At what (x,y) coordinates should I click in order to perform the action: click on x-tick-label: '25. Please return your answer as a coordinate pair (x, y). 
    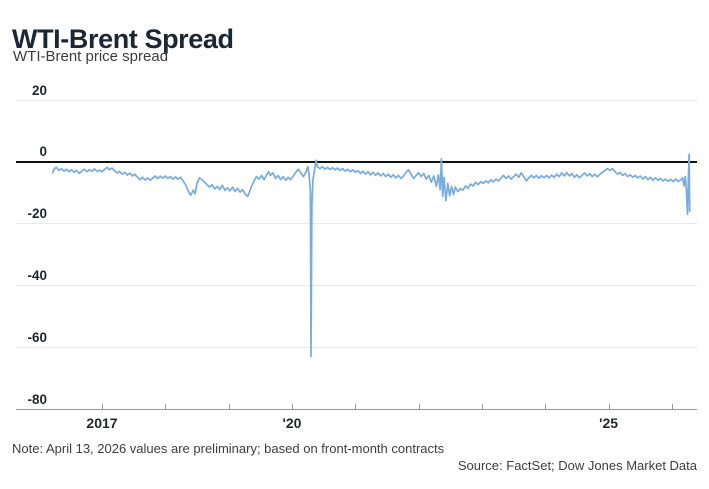
    Looking at the image, I should click on (609, 423).